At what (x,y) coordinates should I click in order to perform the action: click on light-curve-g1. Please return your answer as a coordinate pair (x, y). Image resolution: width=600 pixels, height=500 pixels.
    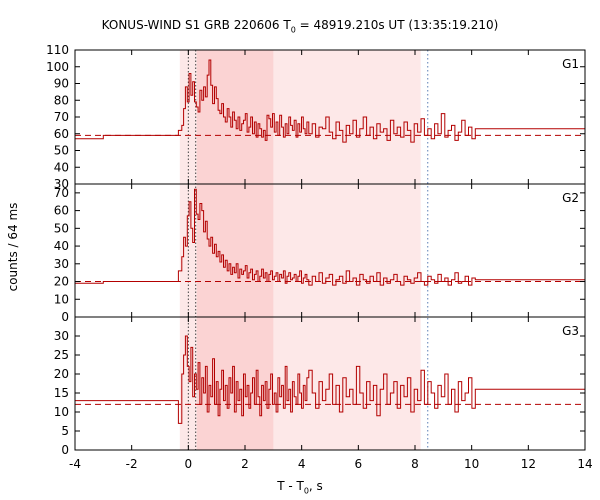
    Looking at the image, I should click on (330, 101).